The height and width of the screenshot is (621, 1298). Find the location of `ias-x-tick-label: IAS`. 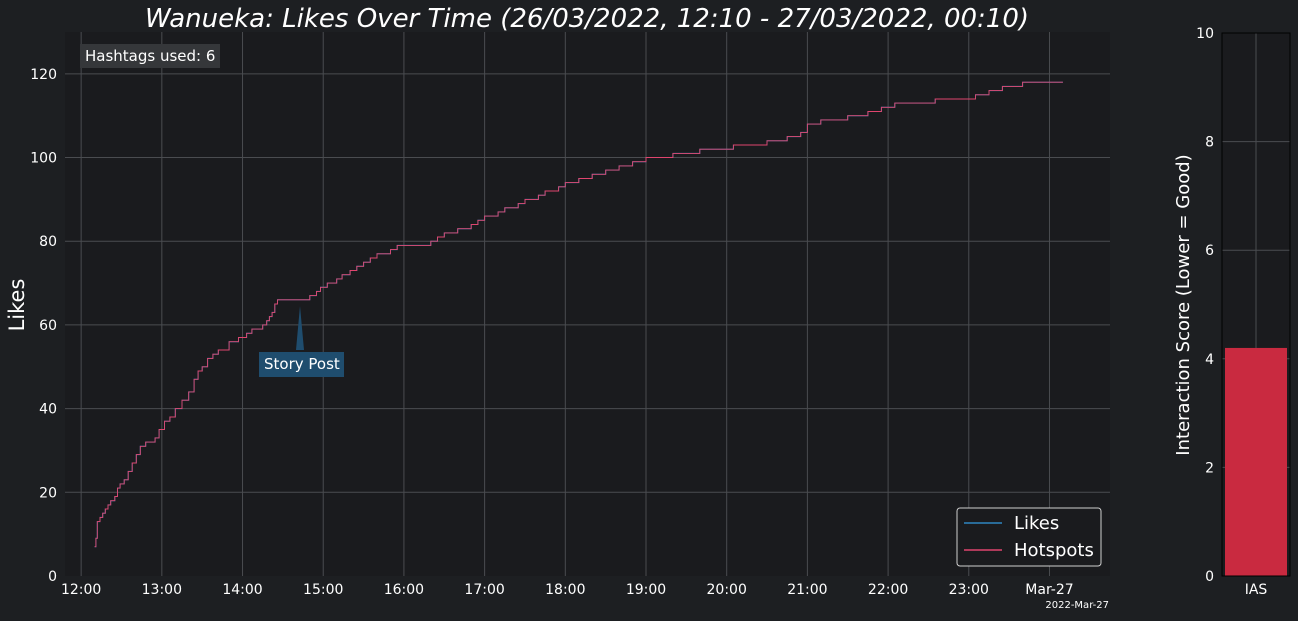

ias-x-tick-label: IAS is located at coordinates (1256, 590).